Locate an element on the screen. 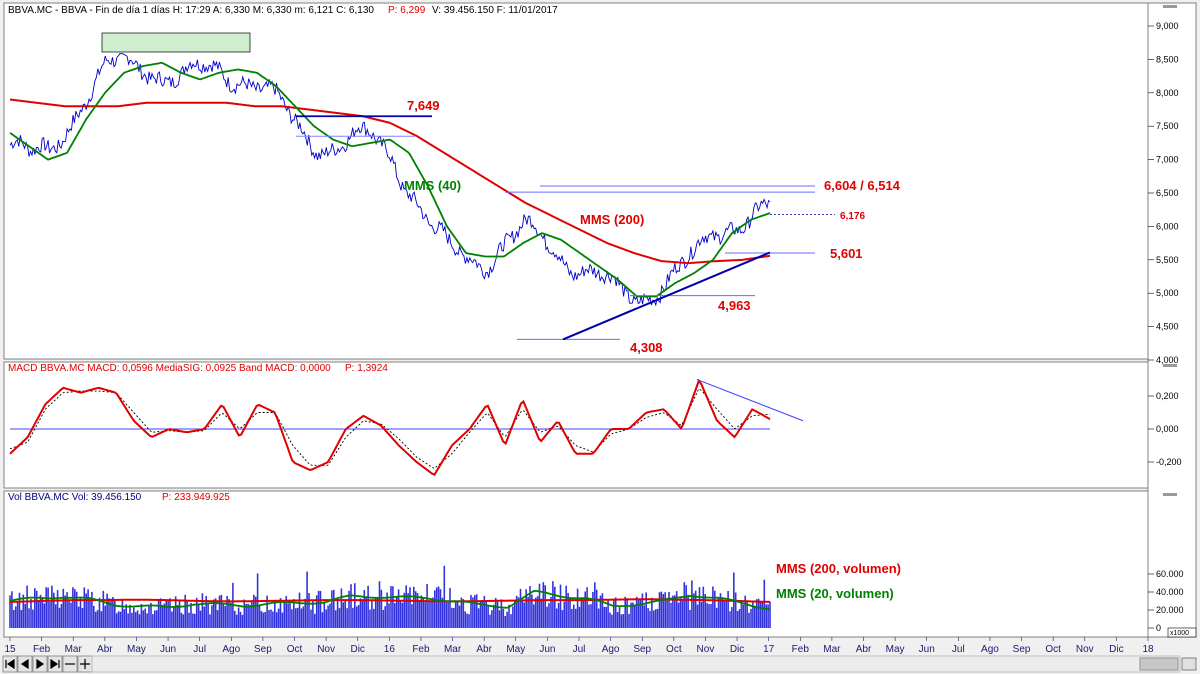 This screenshot has width=1200, height=674. first-icon is located at coordinates (10, 664).